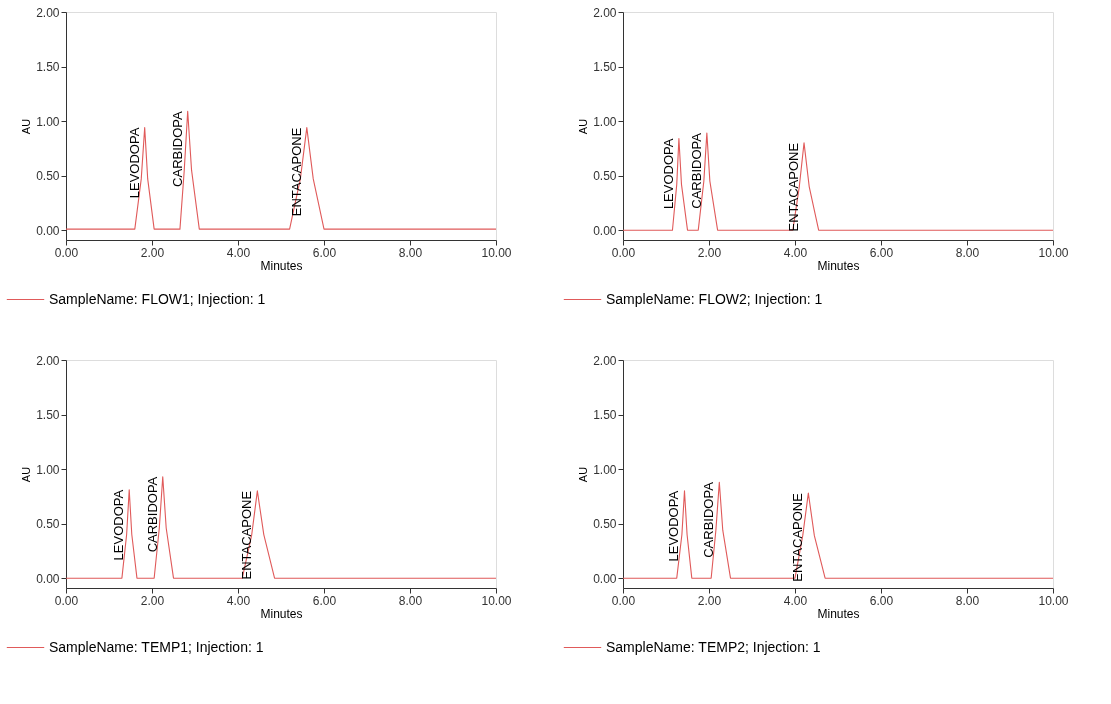  Describe the element at coordinates (156, 646) in the screenshot. I see `legend-label: SampleName: TEMP1; Injection: 1` at that location.